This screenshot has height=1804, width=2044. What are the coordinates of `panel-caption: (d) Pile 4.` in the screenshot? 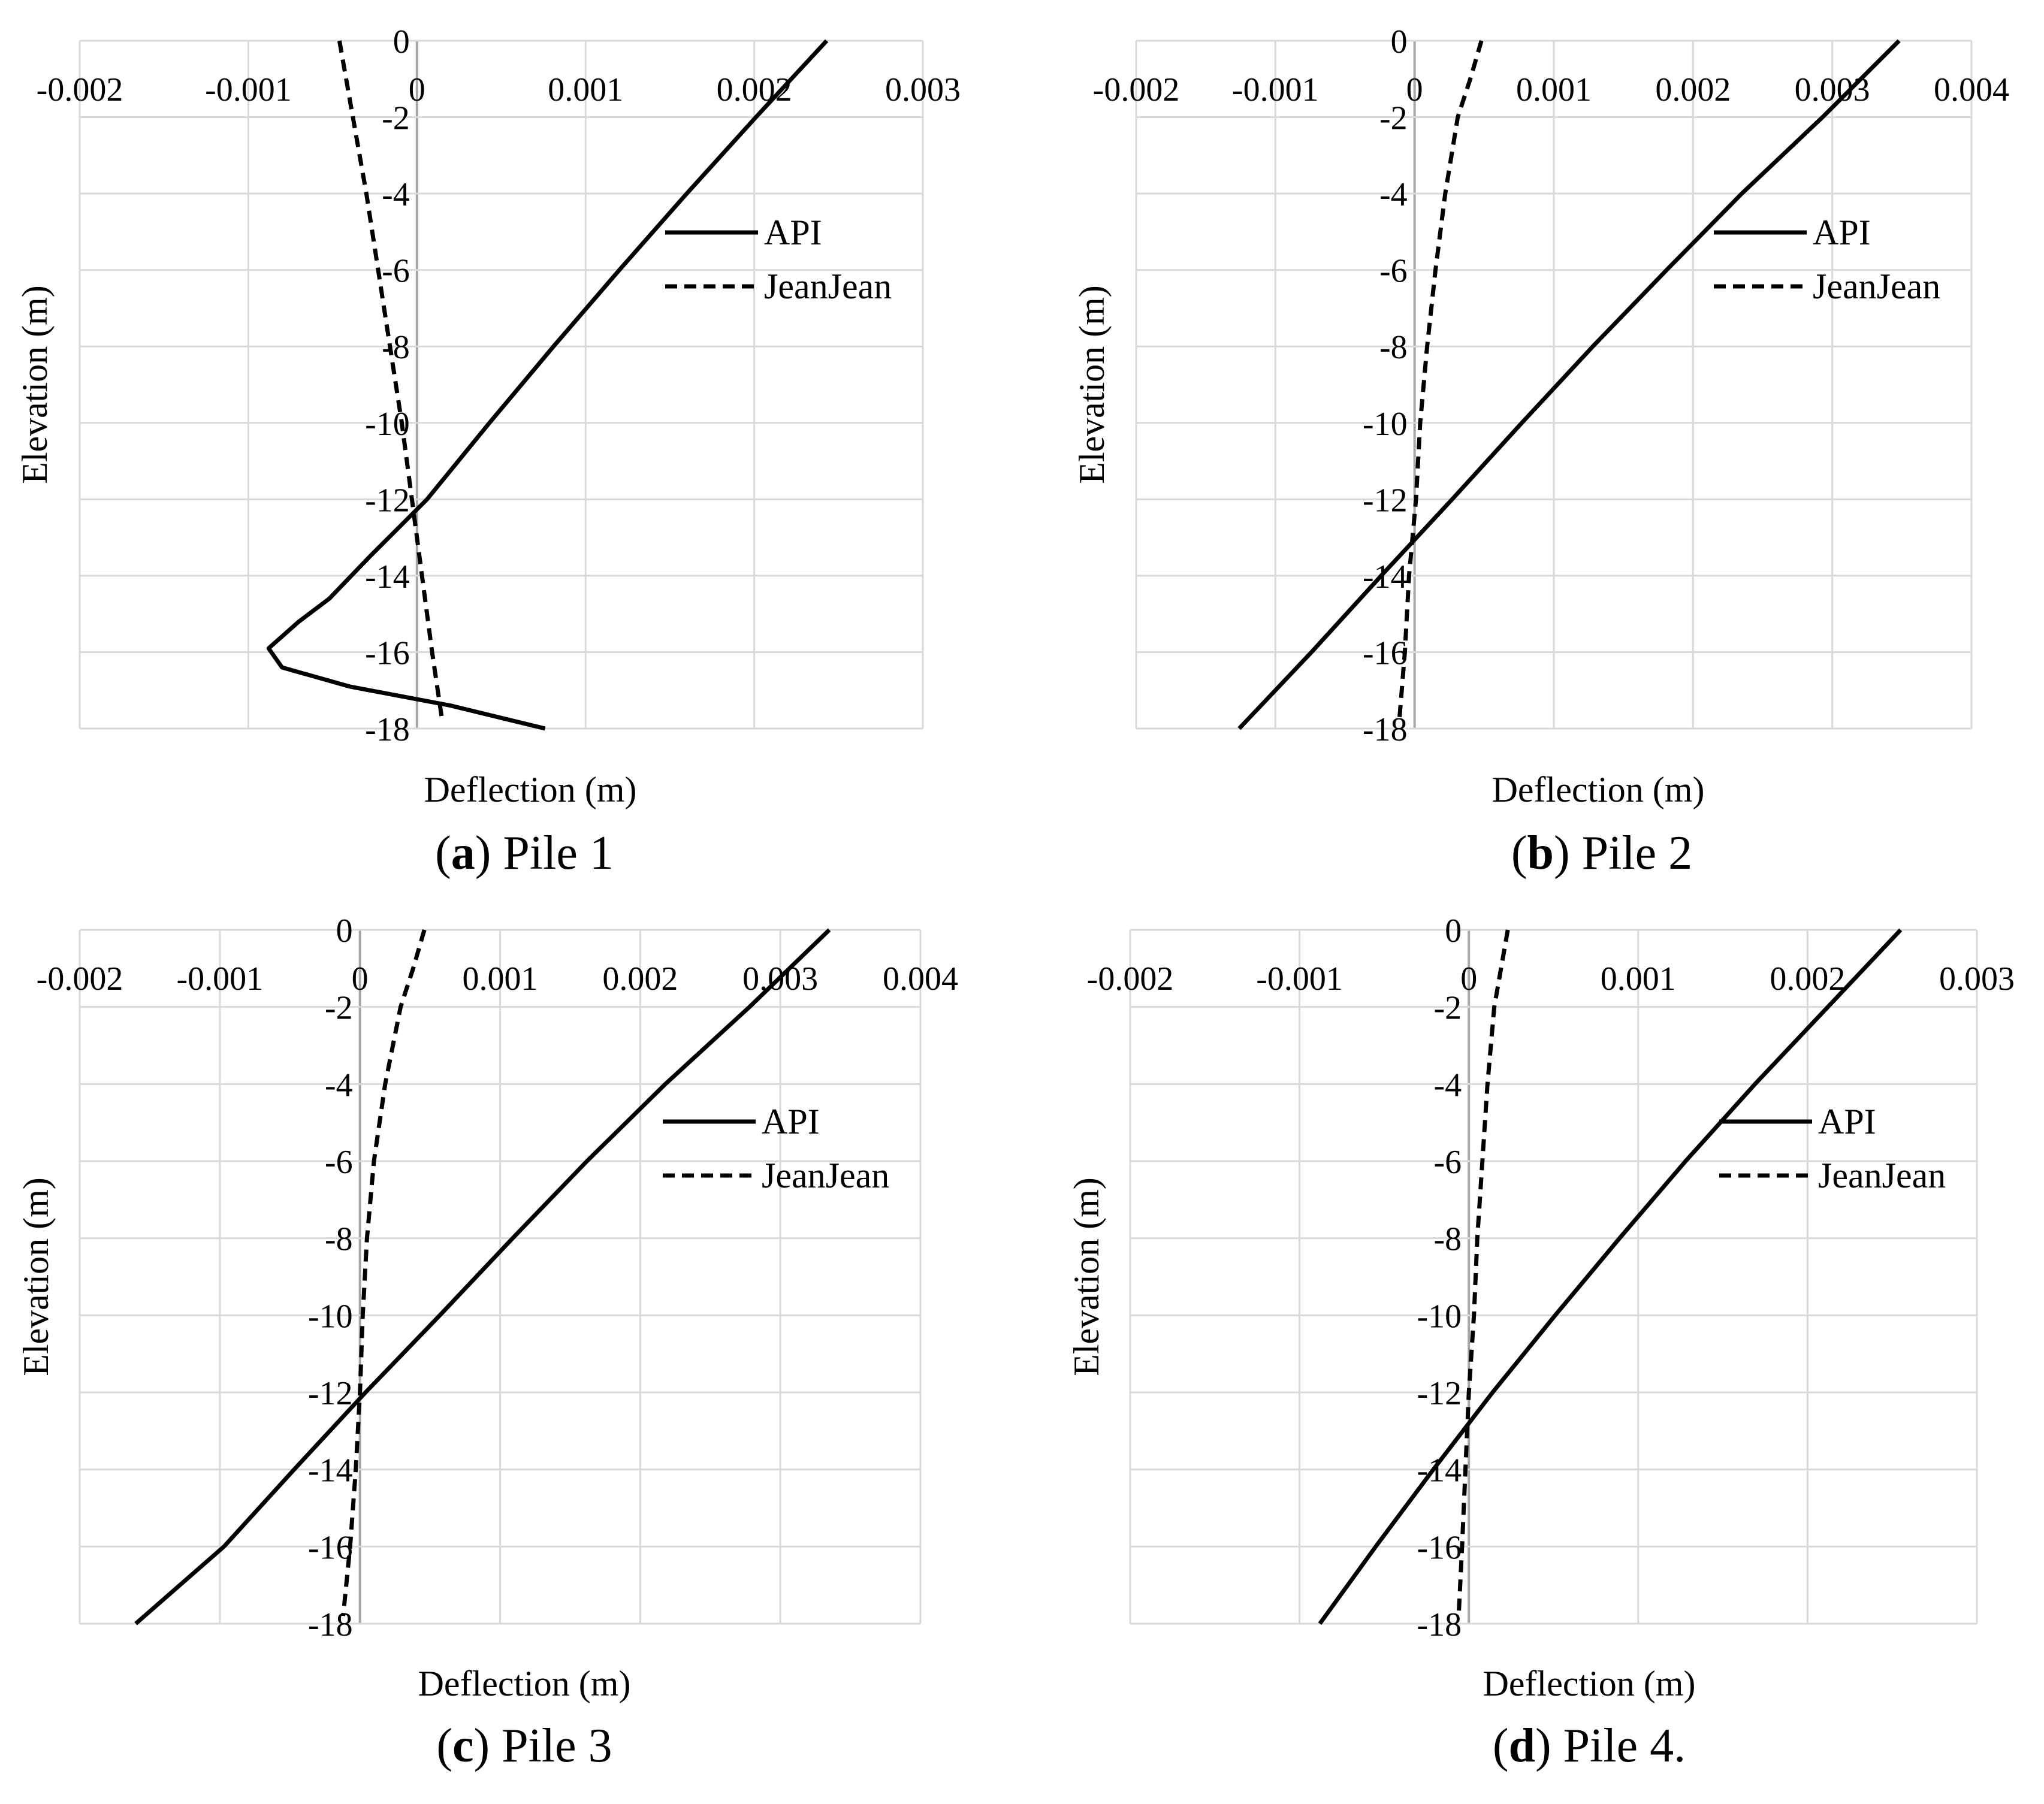 It's located at (1589, 1746).